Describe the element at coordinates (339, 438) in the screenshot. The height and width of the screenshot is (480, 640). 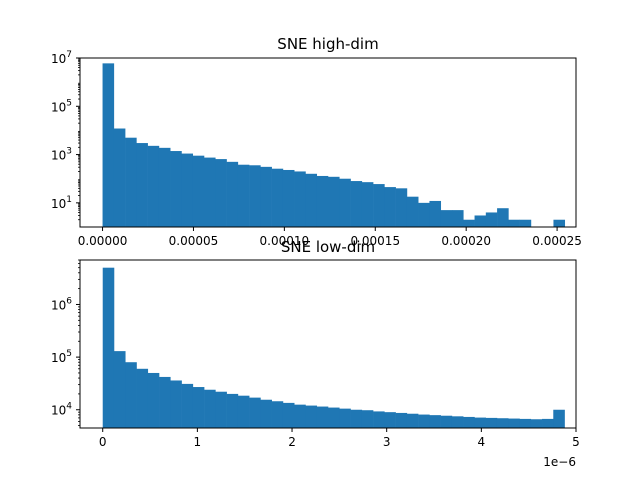
I see `bottom-x-ticks: 0 1 2 3 4 5` at that location.